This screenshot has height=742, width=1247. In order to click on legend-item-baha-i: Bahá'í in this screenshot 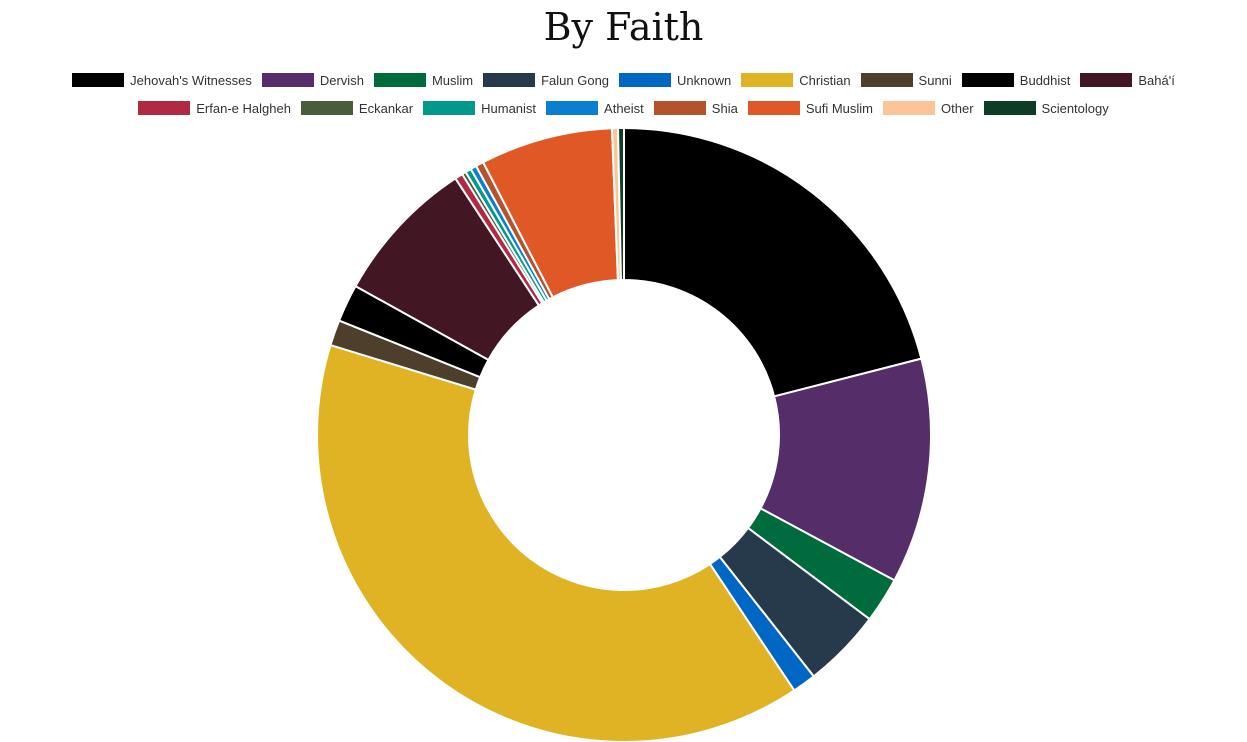, I will do `click(1127, 80)`.